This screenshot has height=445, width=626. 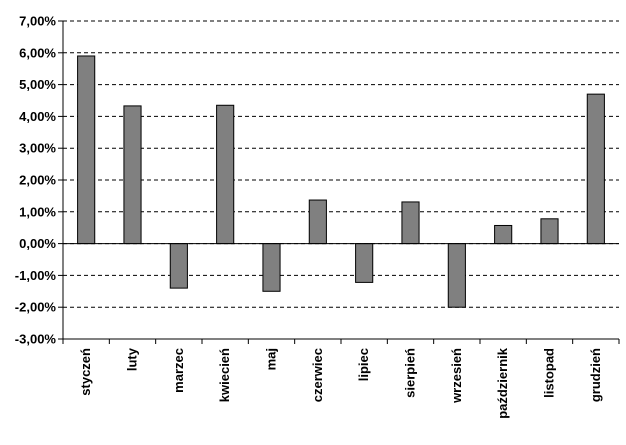 What do you see at coordinates (37, 116) in the screenshot?
I see `y-tick-label: 4,00%` at bounding box center [37, 116].